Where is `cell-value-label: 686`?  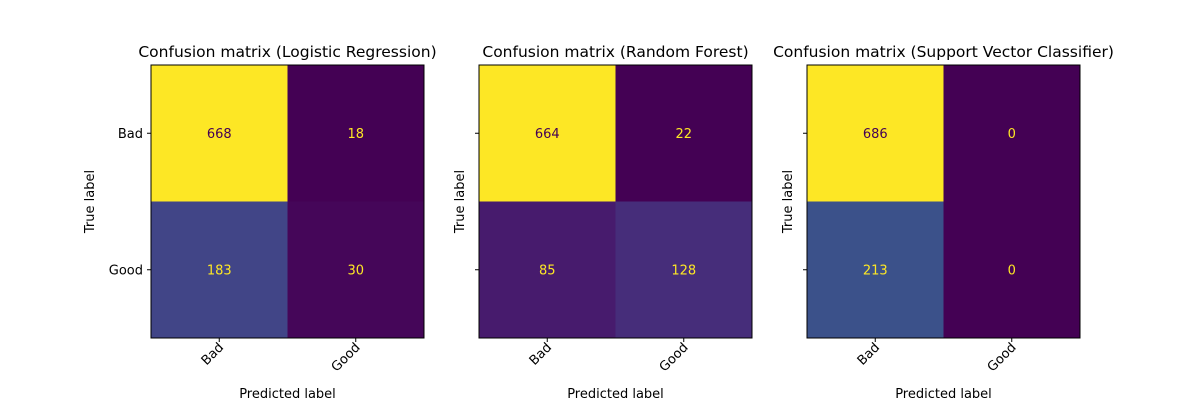
cell-value-label: 686 is located at coordinates (875, 134).